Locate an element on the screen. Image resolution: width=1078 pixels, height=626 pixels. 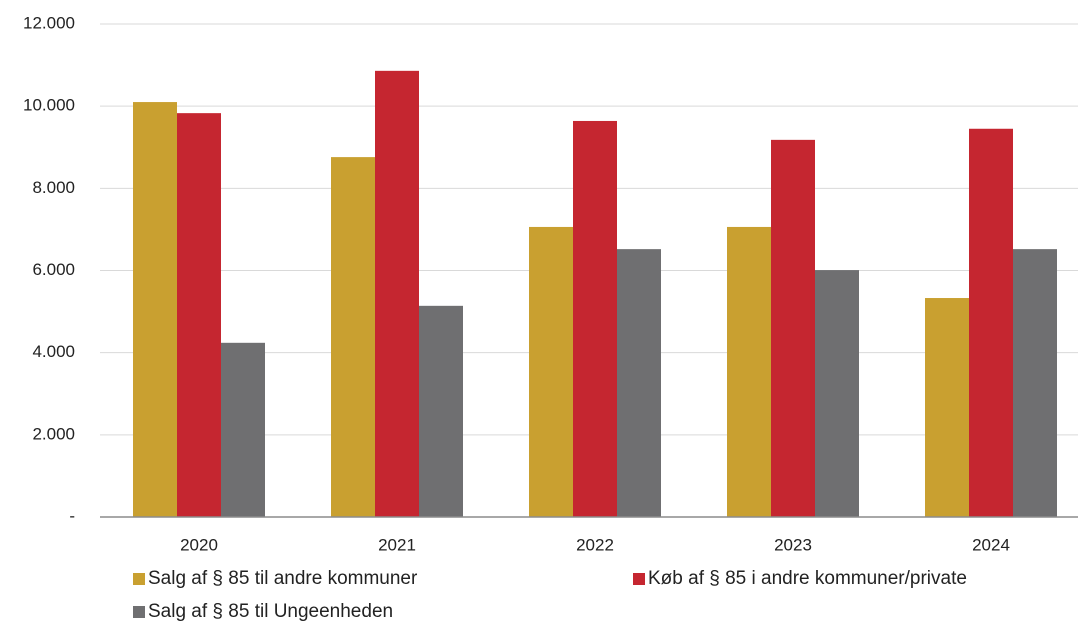
y-tick-label: 6.000 is located at coordinates (53, 269).